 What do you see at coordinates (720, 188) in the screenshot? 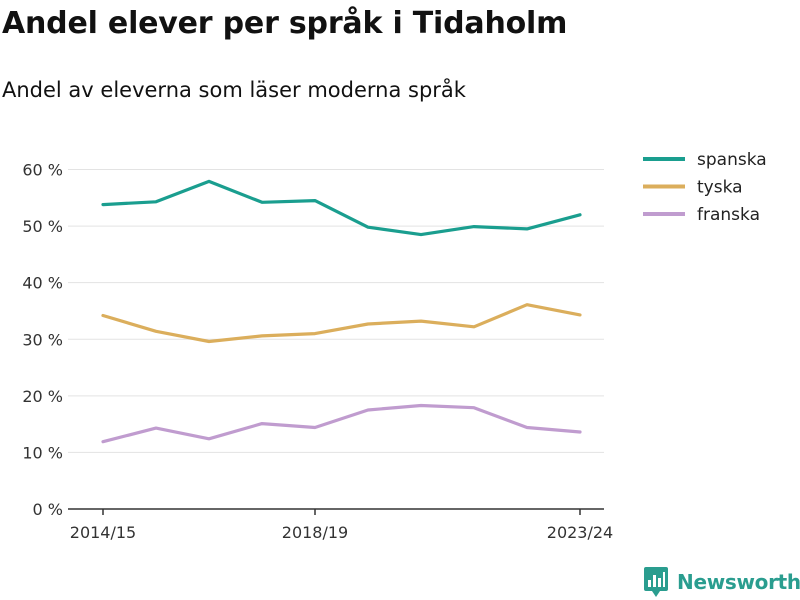
I see `legend-label-tyska: tyska` at bounding box center [720, 188].